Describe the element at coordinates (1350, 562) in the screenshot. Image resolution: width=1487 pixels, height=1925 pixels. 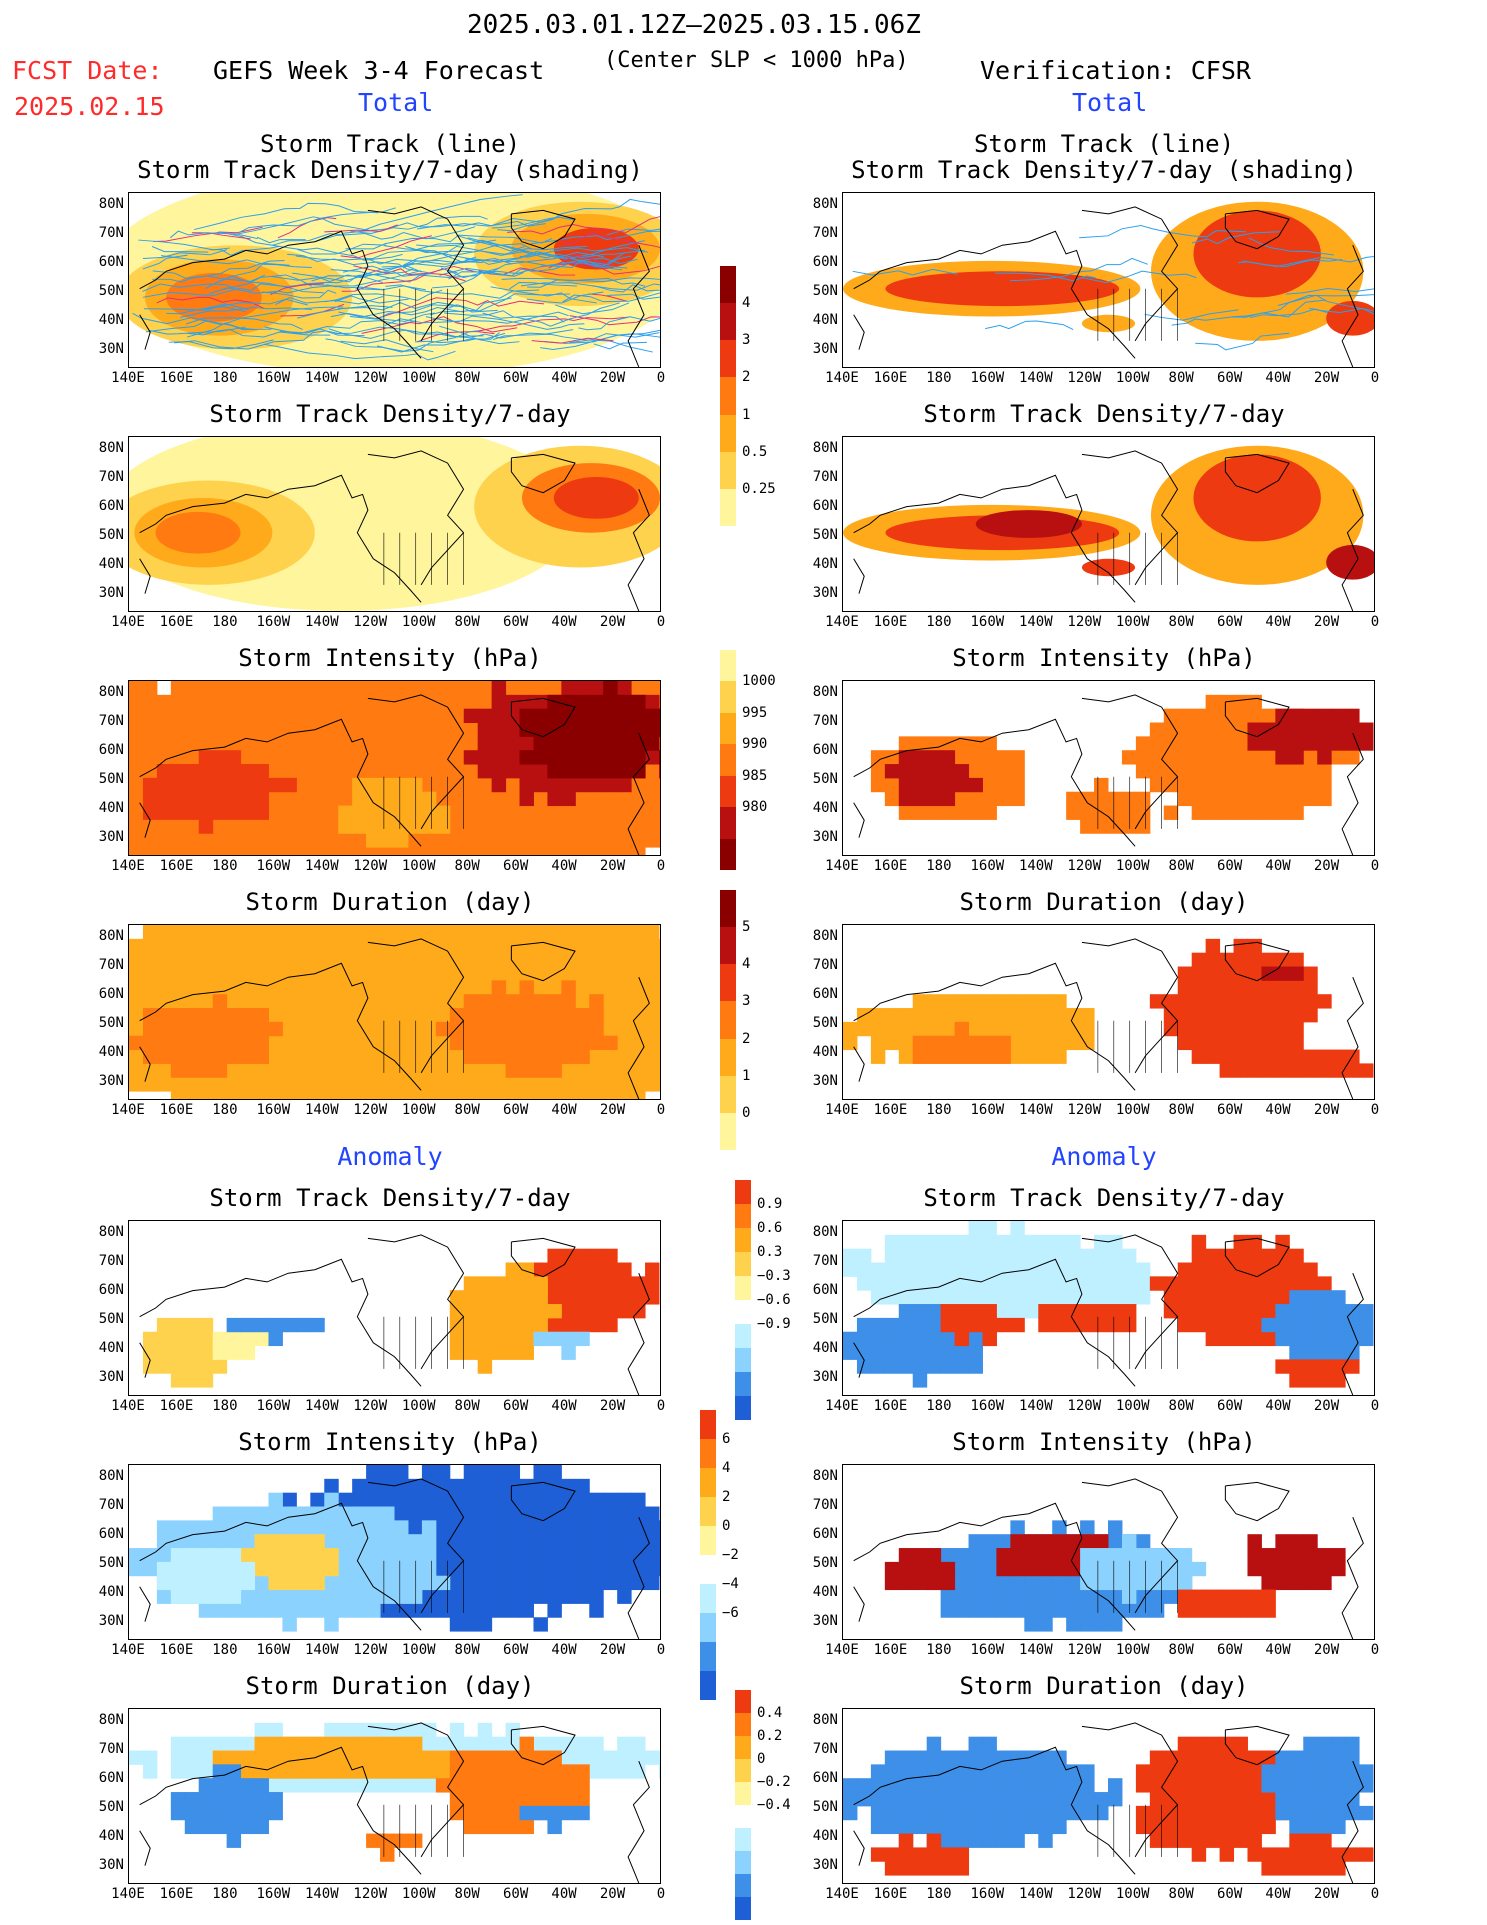
I see `density-blob` at that location.